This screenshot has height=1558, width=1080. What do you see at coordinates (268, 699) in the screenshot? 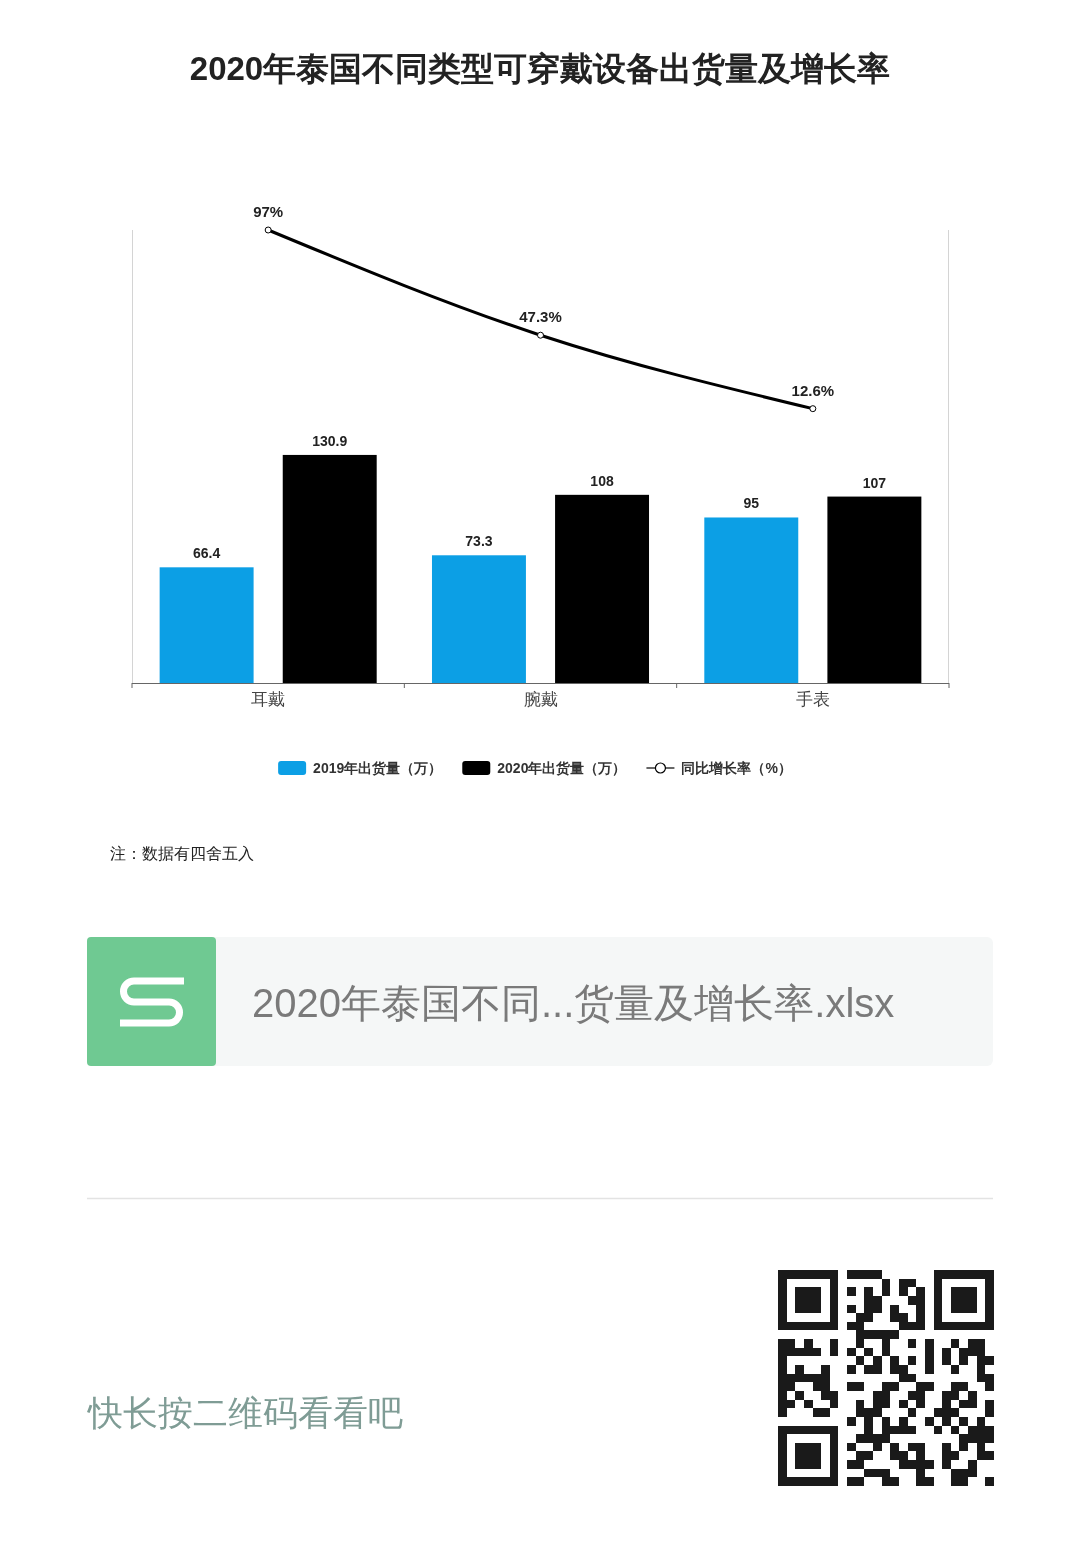
I see `x-tick-label: 耳戴` at bounding box center [268, 699].